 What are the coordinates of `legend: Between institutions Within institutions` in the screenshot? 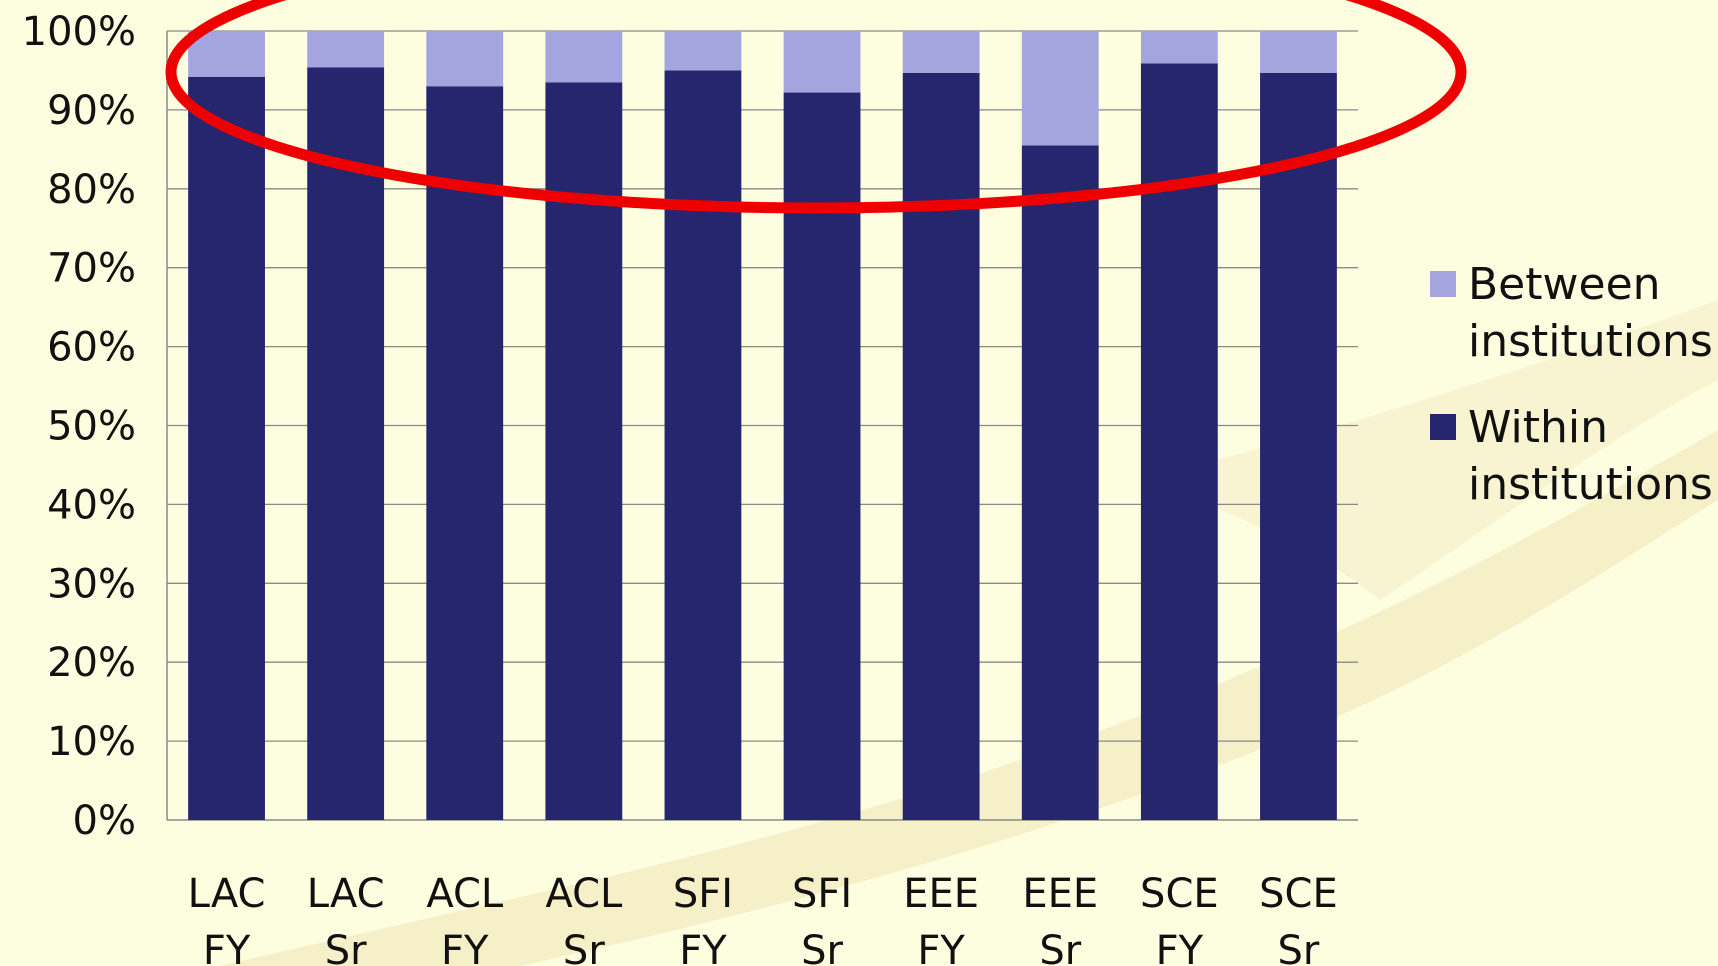 It's located at (1571, 384).